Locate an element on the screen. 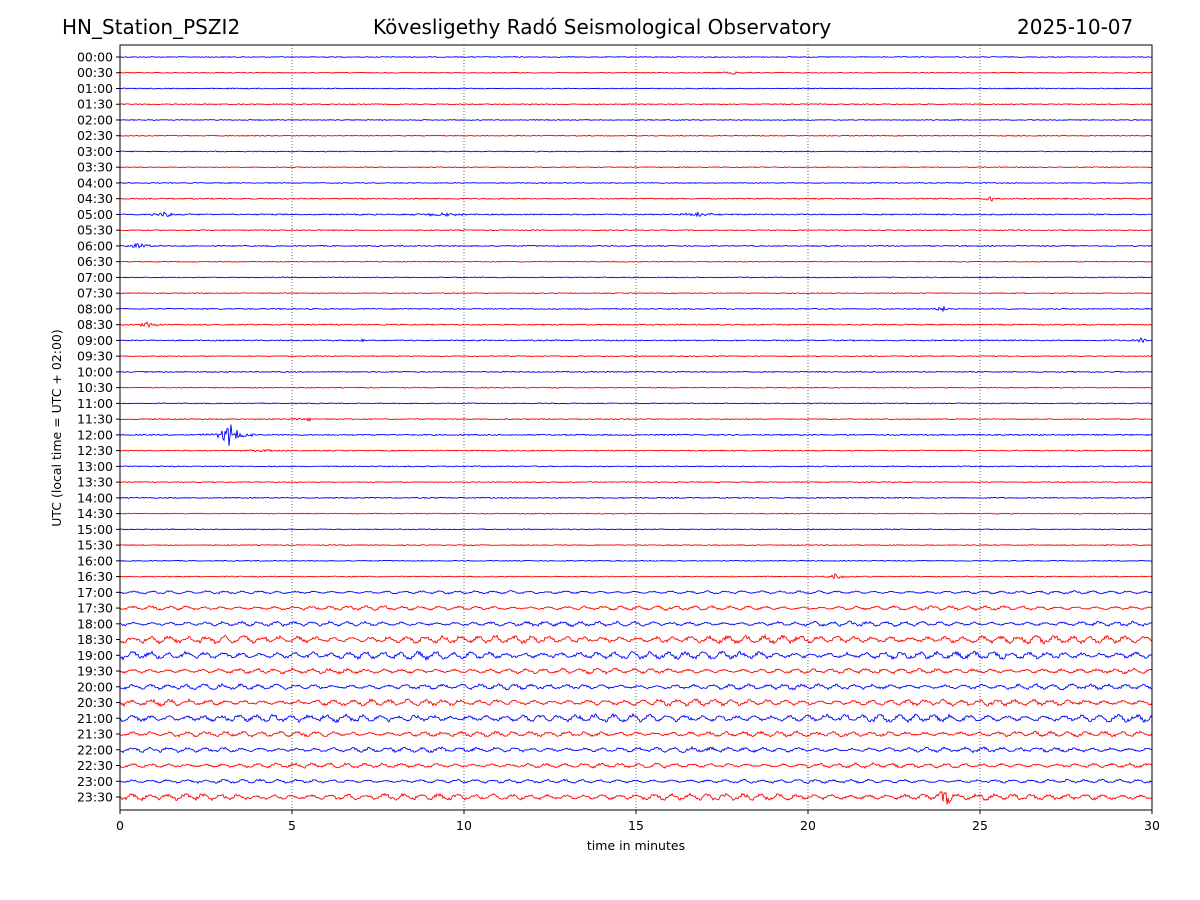 This screenshot has width=1200, height=900. y-tick-label: 22:30 is located at coordinates (95, 765).